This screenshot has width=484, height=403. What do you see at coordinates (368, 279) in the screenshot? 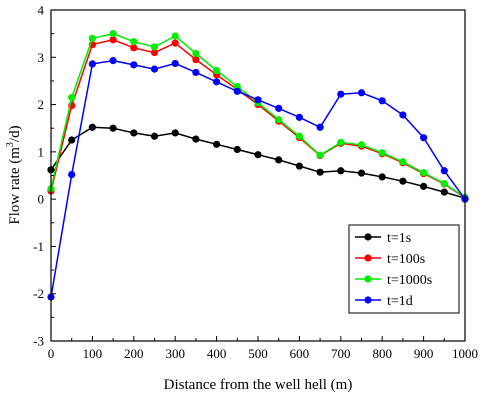
I see `legend-marker-t-1000s` at bounding box center [368, 279].